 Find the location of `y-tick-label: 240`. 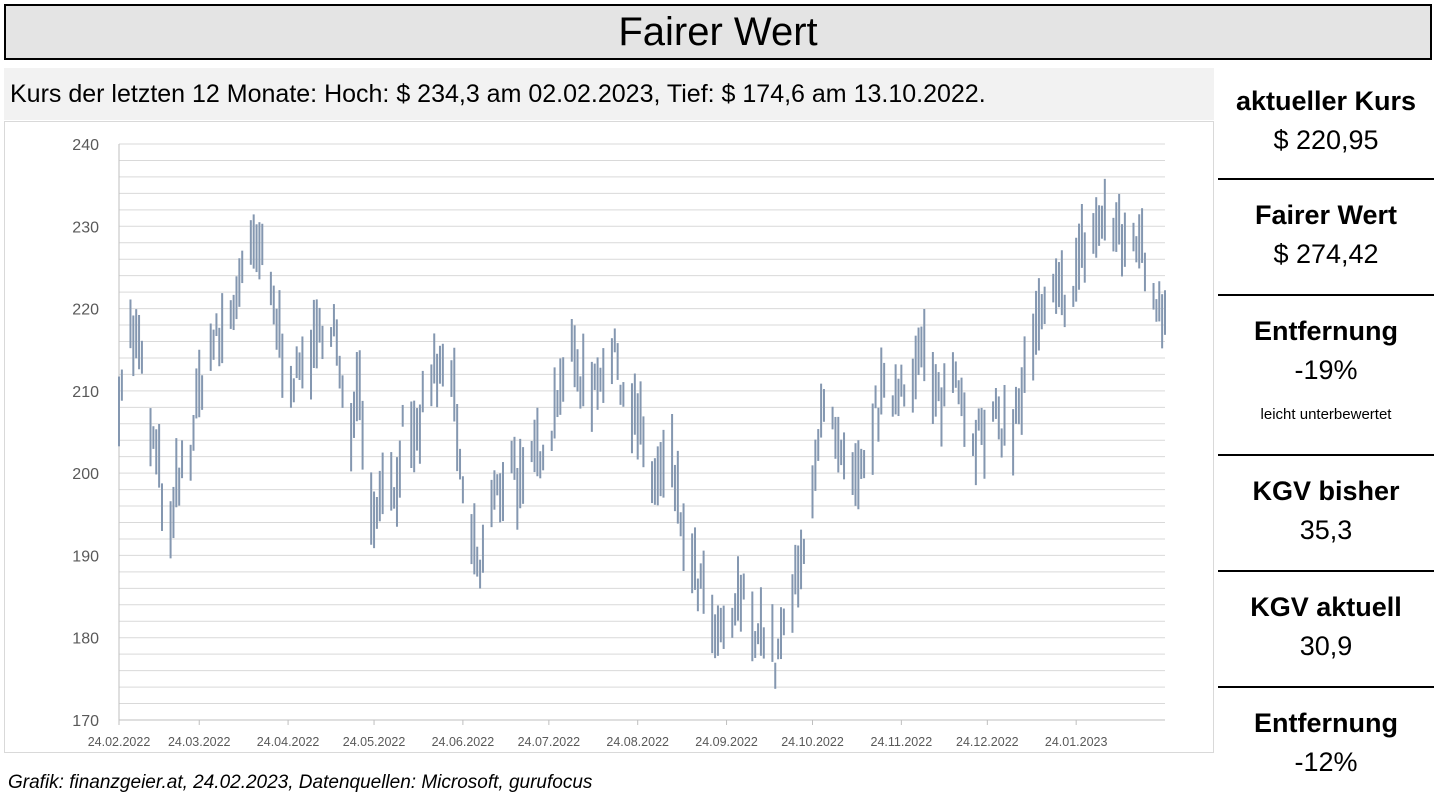

y-tick-label: 240 is located at coordinates (85, 145).